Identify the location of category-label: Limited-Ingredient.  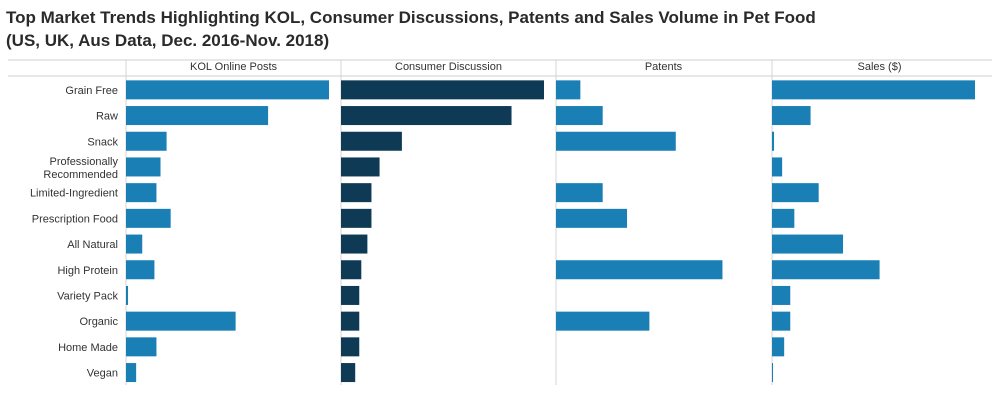
(74, 194).